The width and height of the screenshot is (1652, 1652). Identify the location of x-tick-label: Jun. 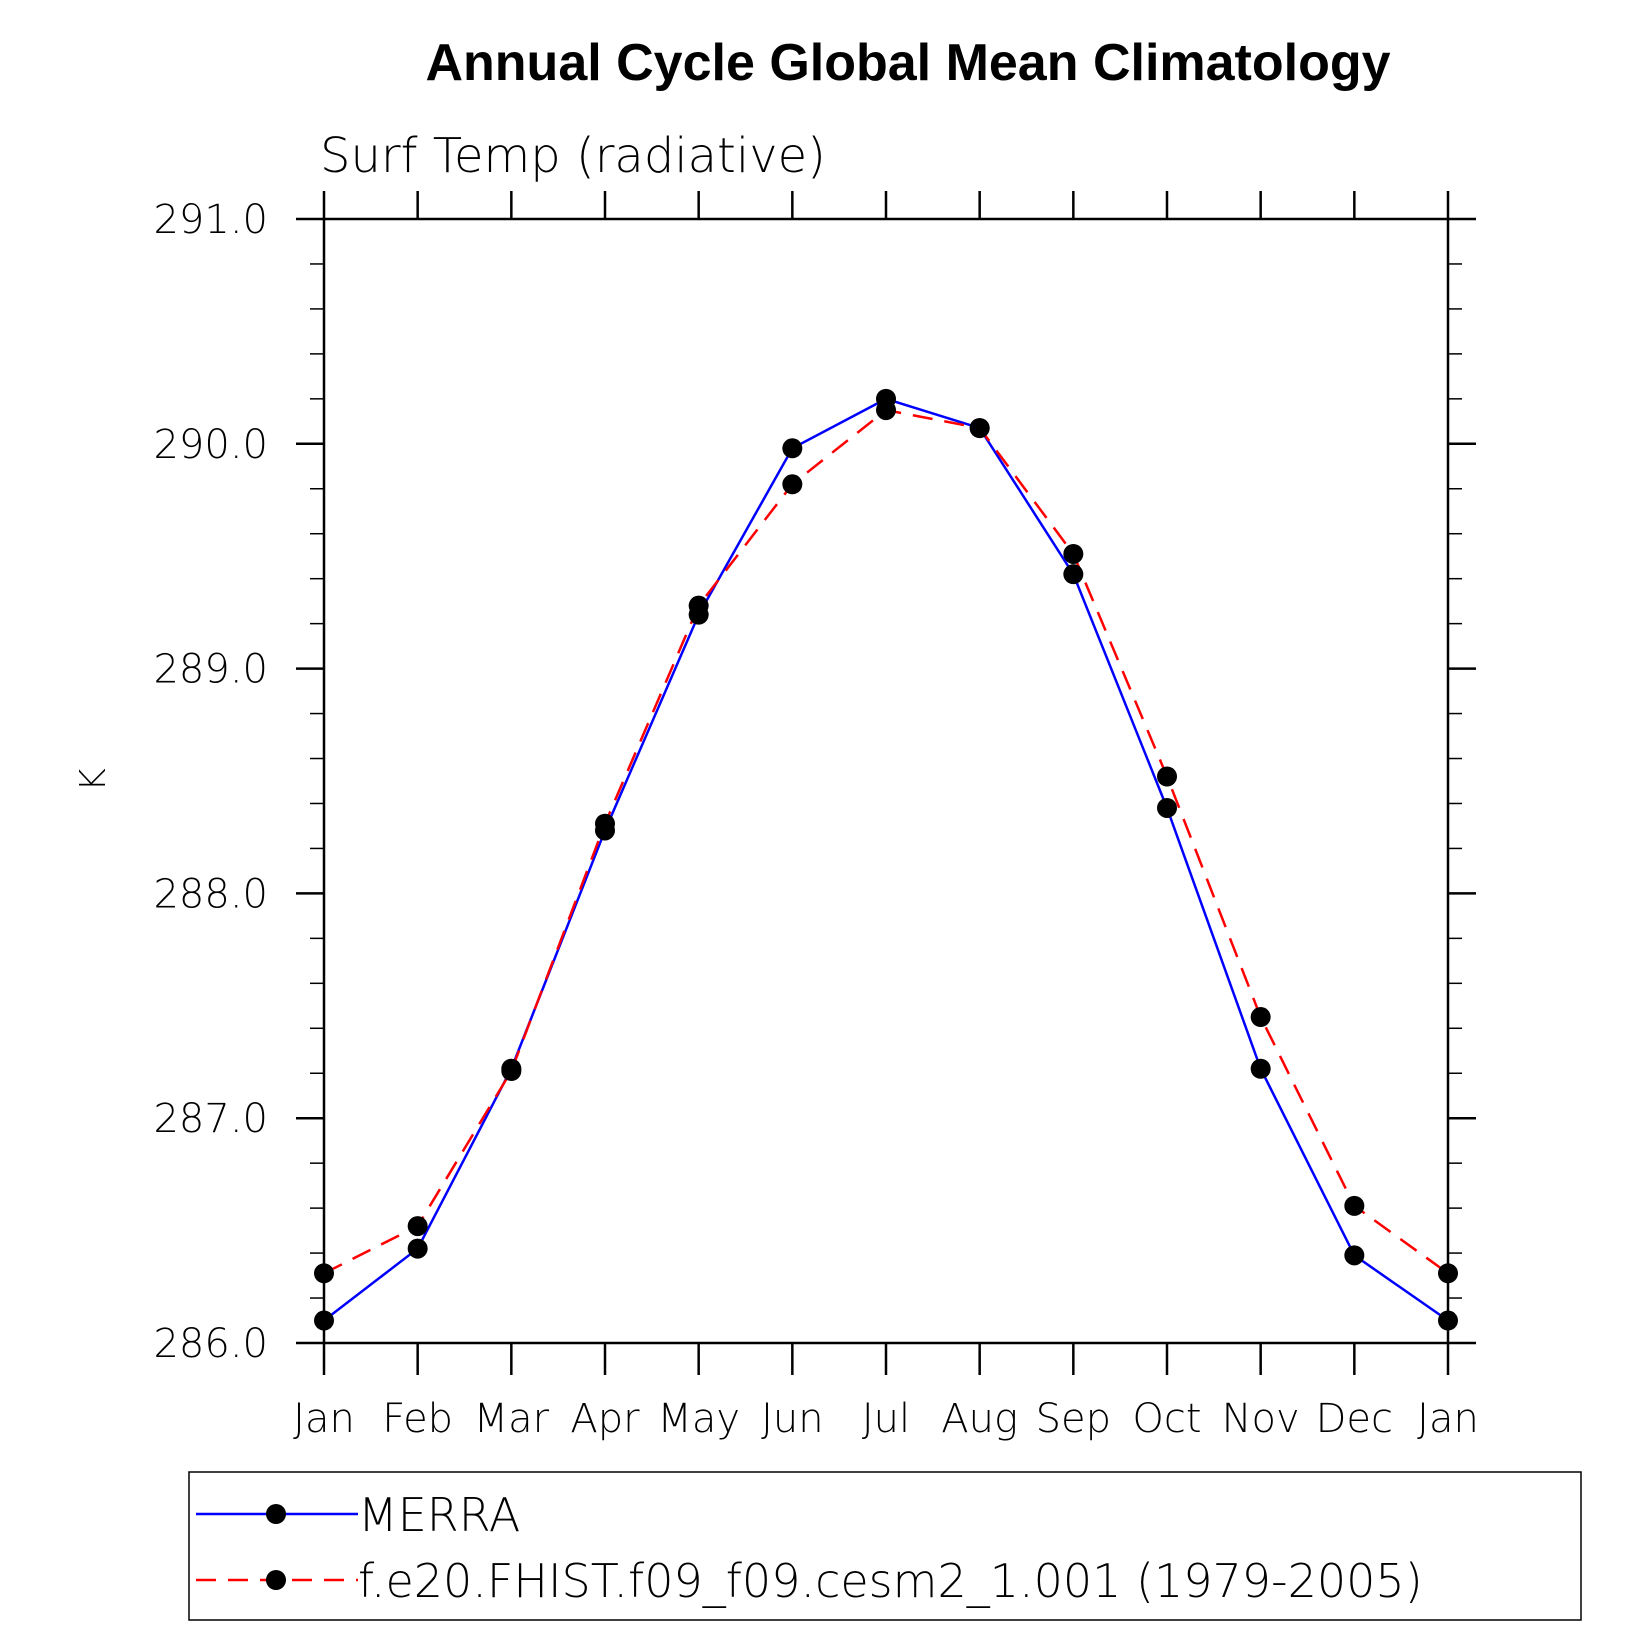
(792, 1419).